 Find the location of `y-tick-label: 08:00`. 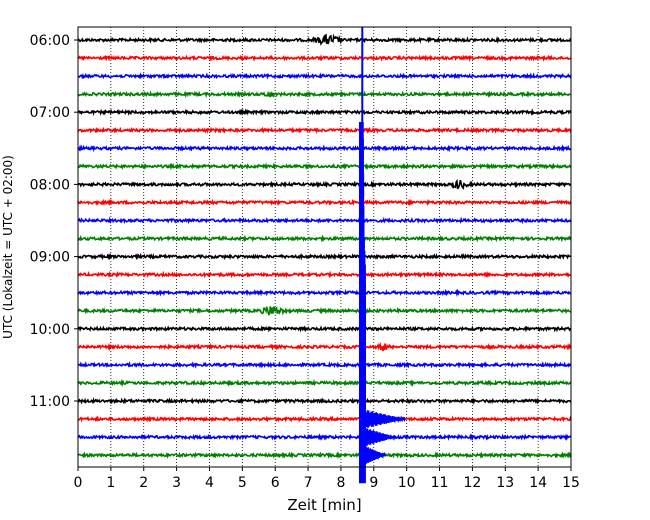

y-tick-label: 08:00 is located at coordinates (50, 185).